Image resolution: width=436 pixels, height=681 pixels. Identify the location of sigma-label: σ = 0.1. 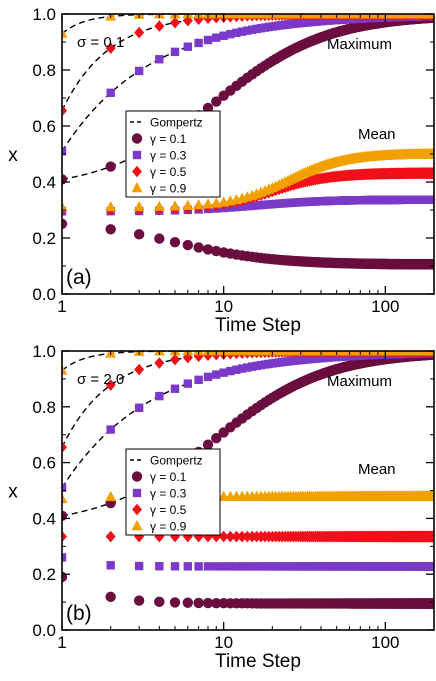
(100, 42).